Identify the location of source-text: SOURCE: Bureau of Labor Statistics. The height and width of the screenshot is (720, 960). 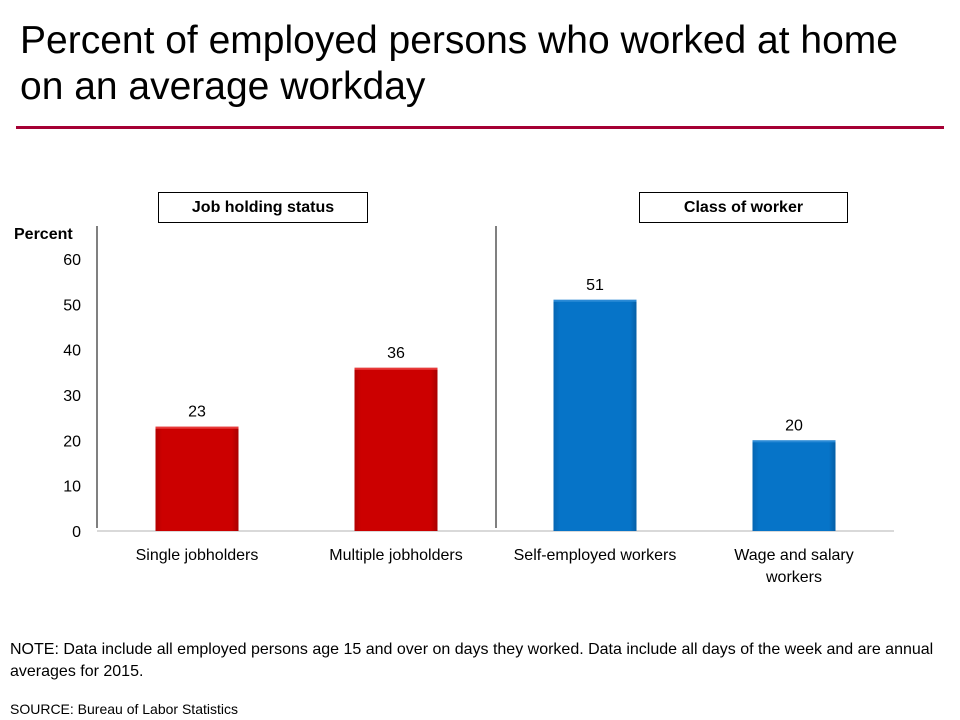
(124, 709).